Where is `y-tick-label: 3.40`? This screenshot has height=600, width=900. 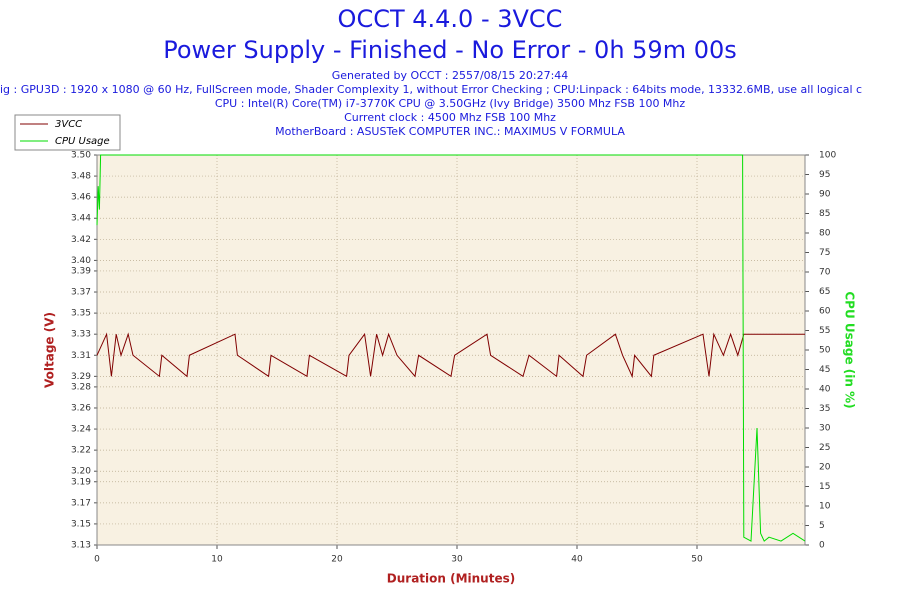
y-tick-label: 3.40 is located at coordinates (81, 261).